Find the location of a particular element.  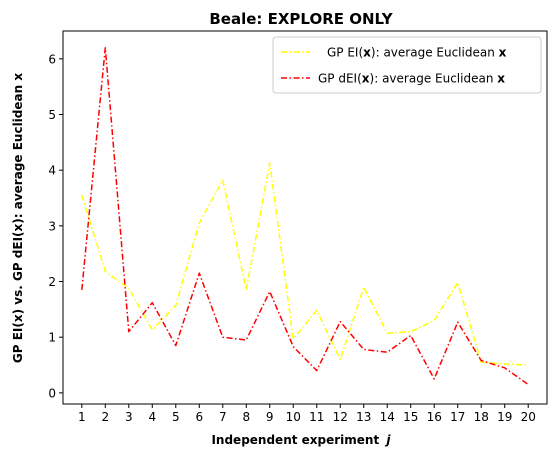

legend-ei-bold: x is located at coordinates (367, 53).